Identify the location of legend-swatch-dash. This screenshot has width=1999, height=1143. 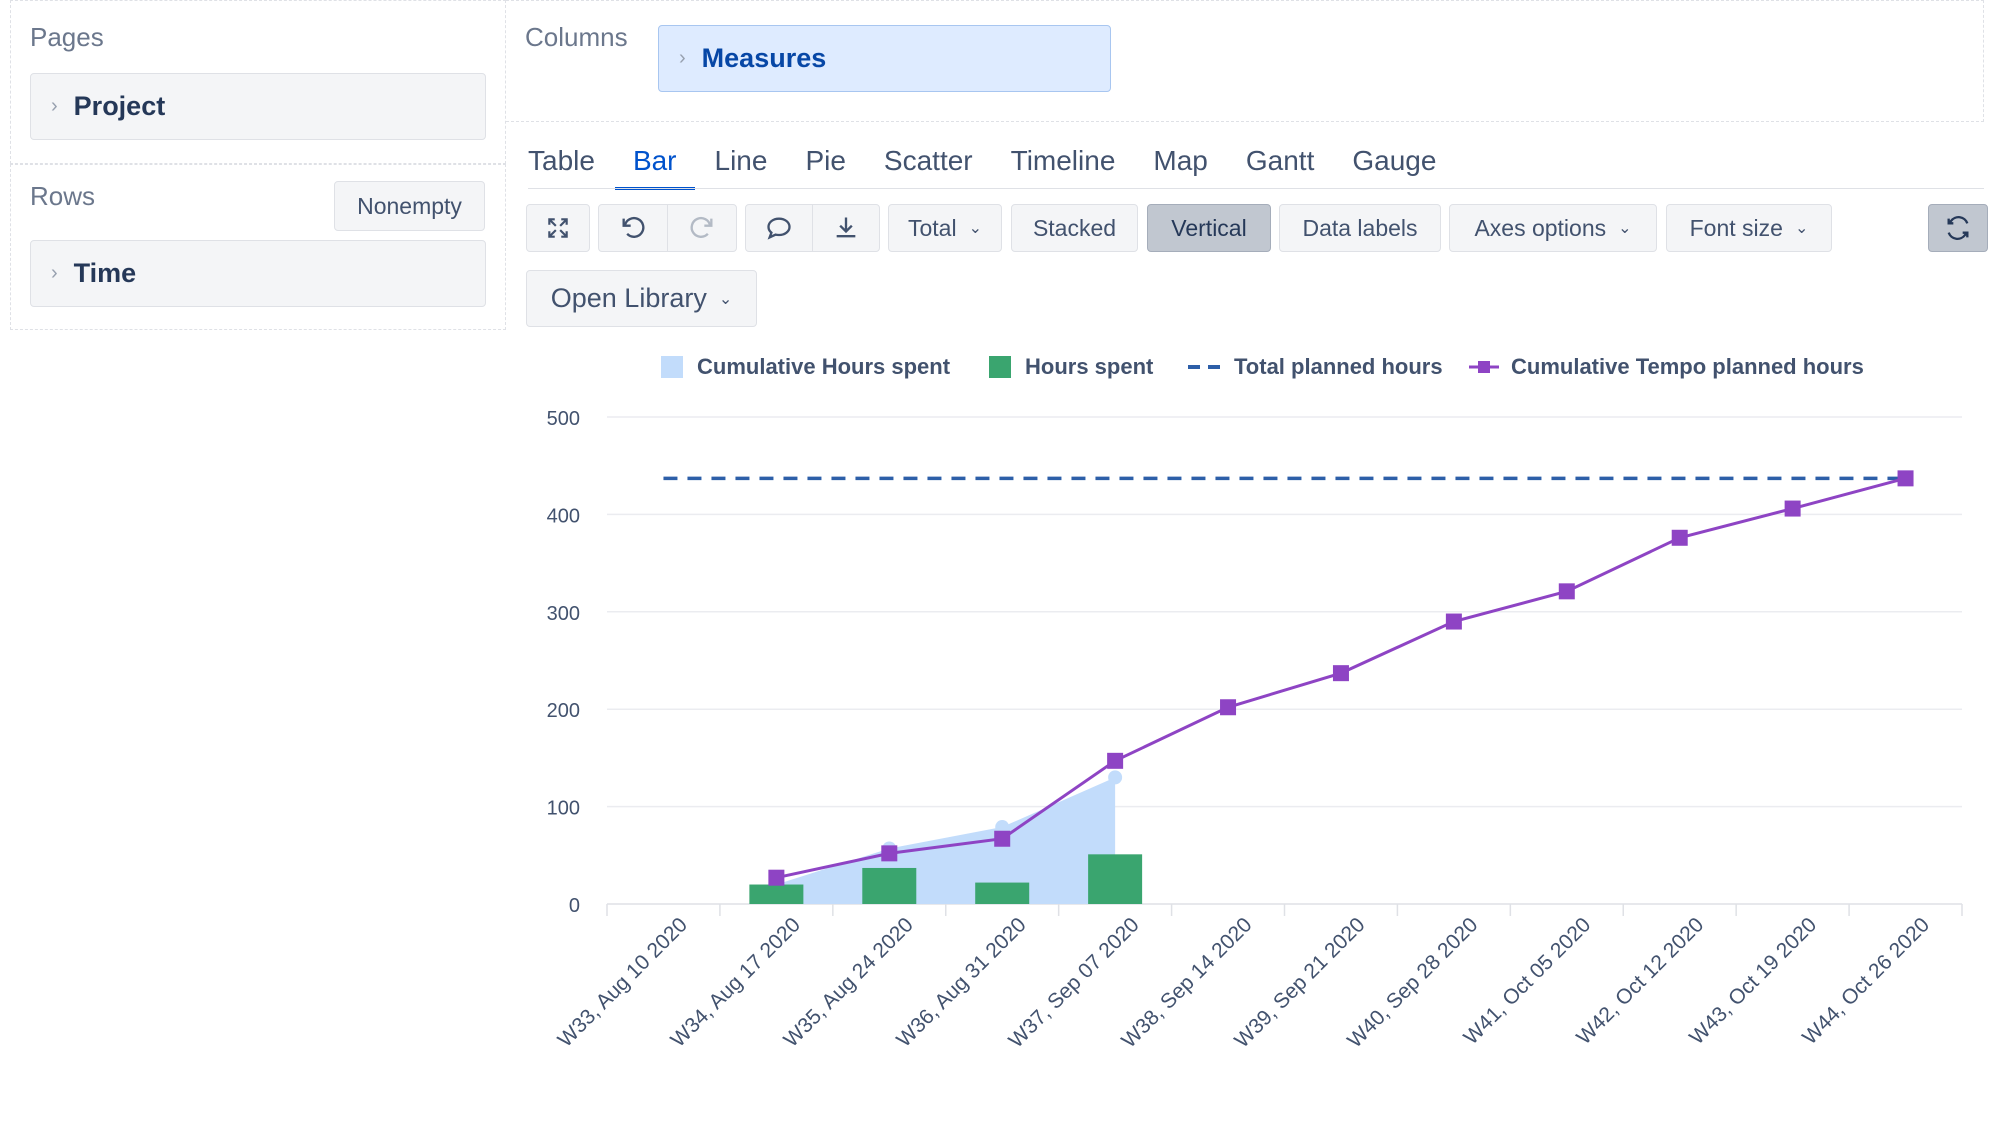
(1205, 367).